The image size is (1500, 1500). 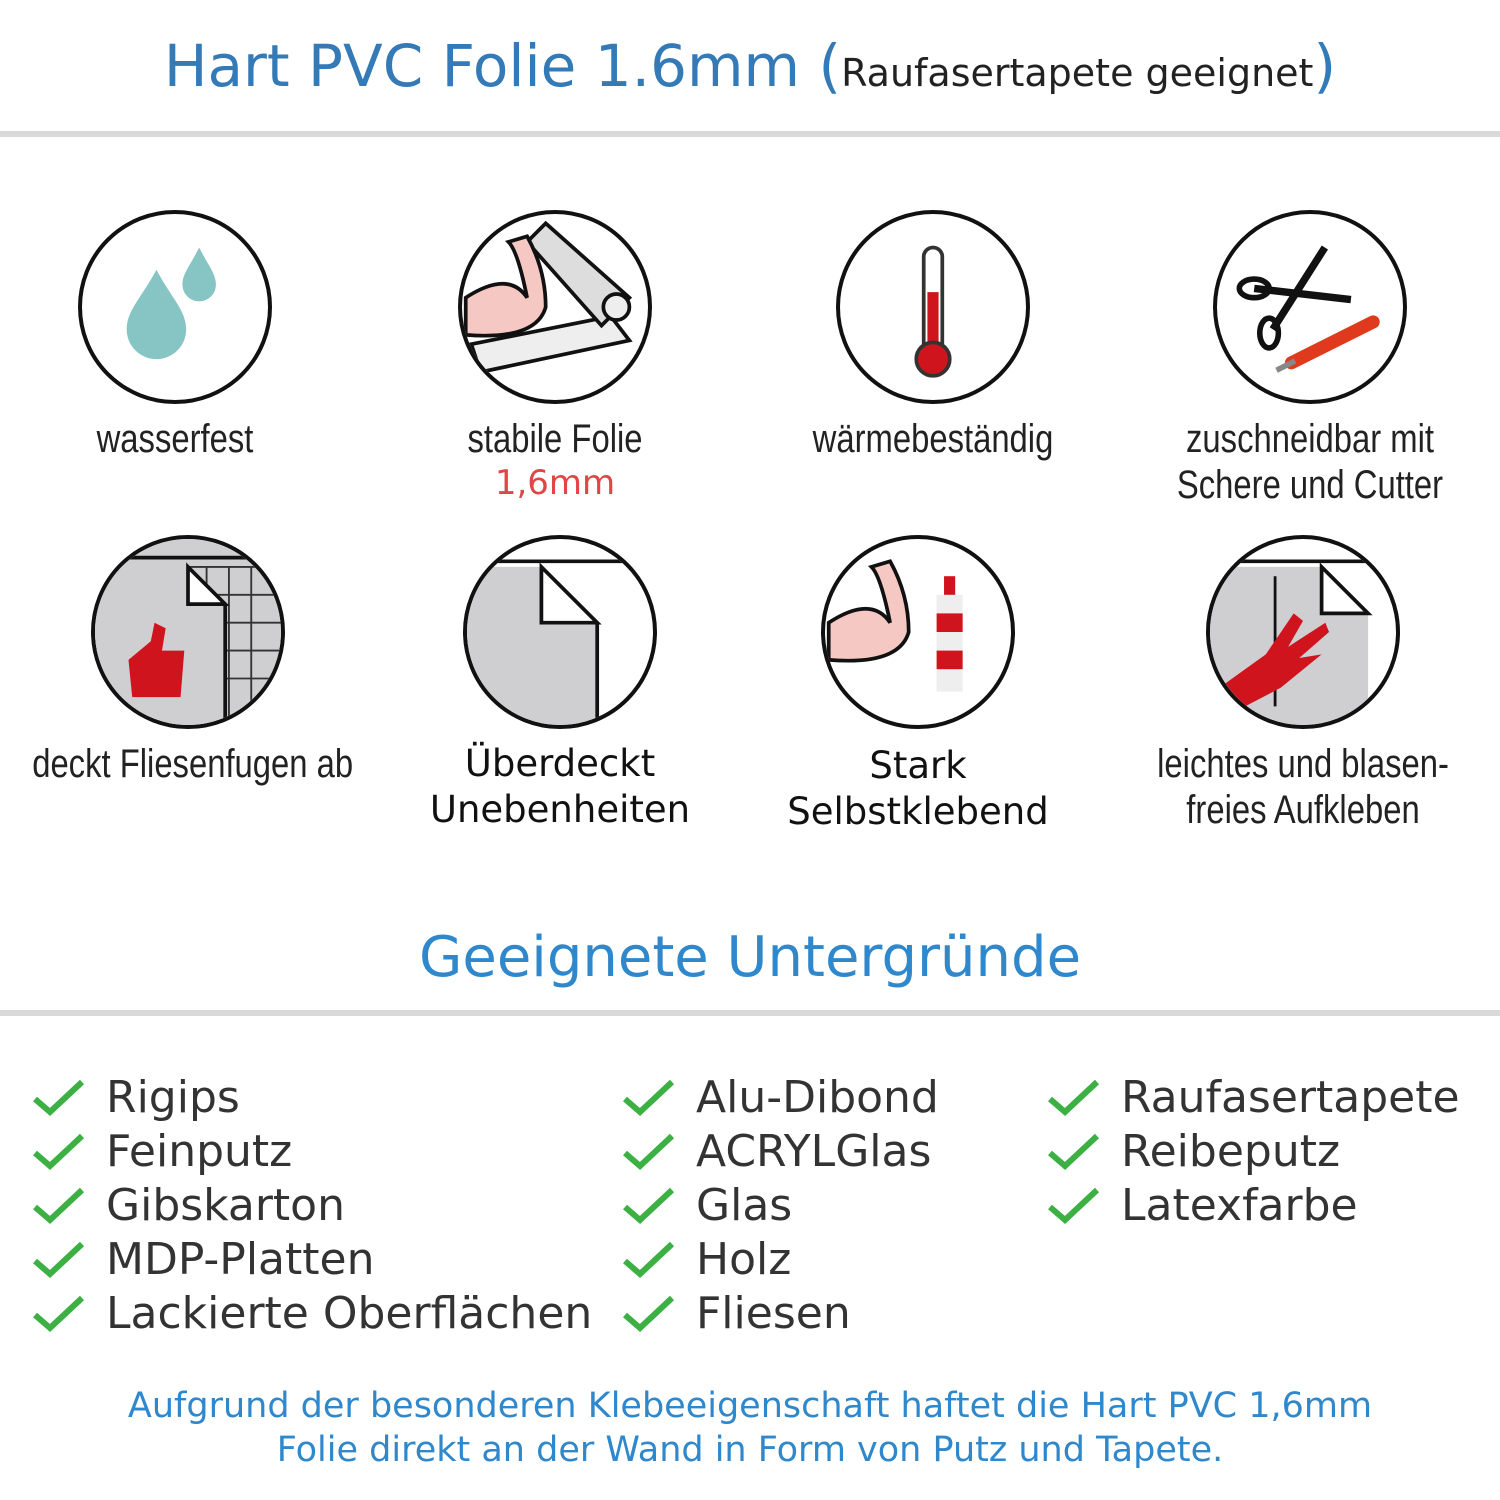 I want to click on list-item: MDP-Platten, so click(x=312, y=1259).